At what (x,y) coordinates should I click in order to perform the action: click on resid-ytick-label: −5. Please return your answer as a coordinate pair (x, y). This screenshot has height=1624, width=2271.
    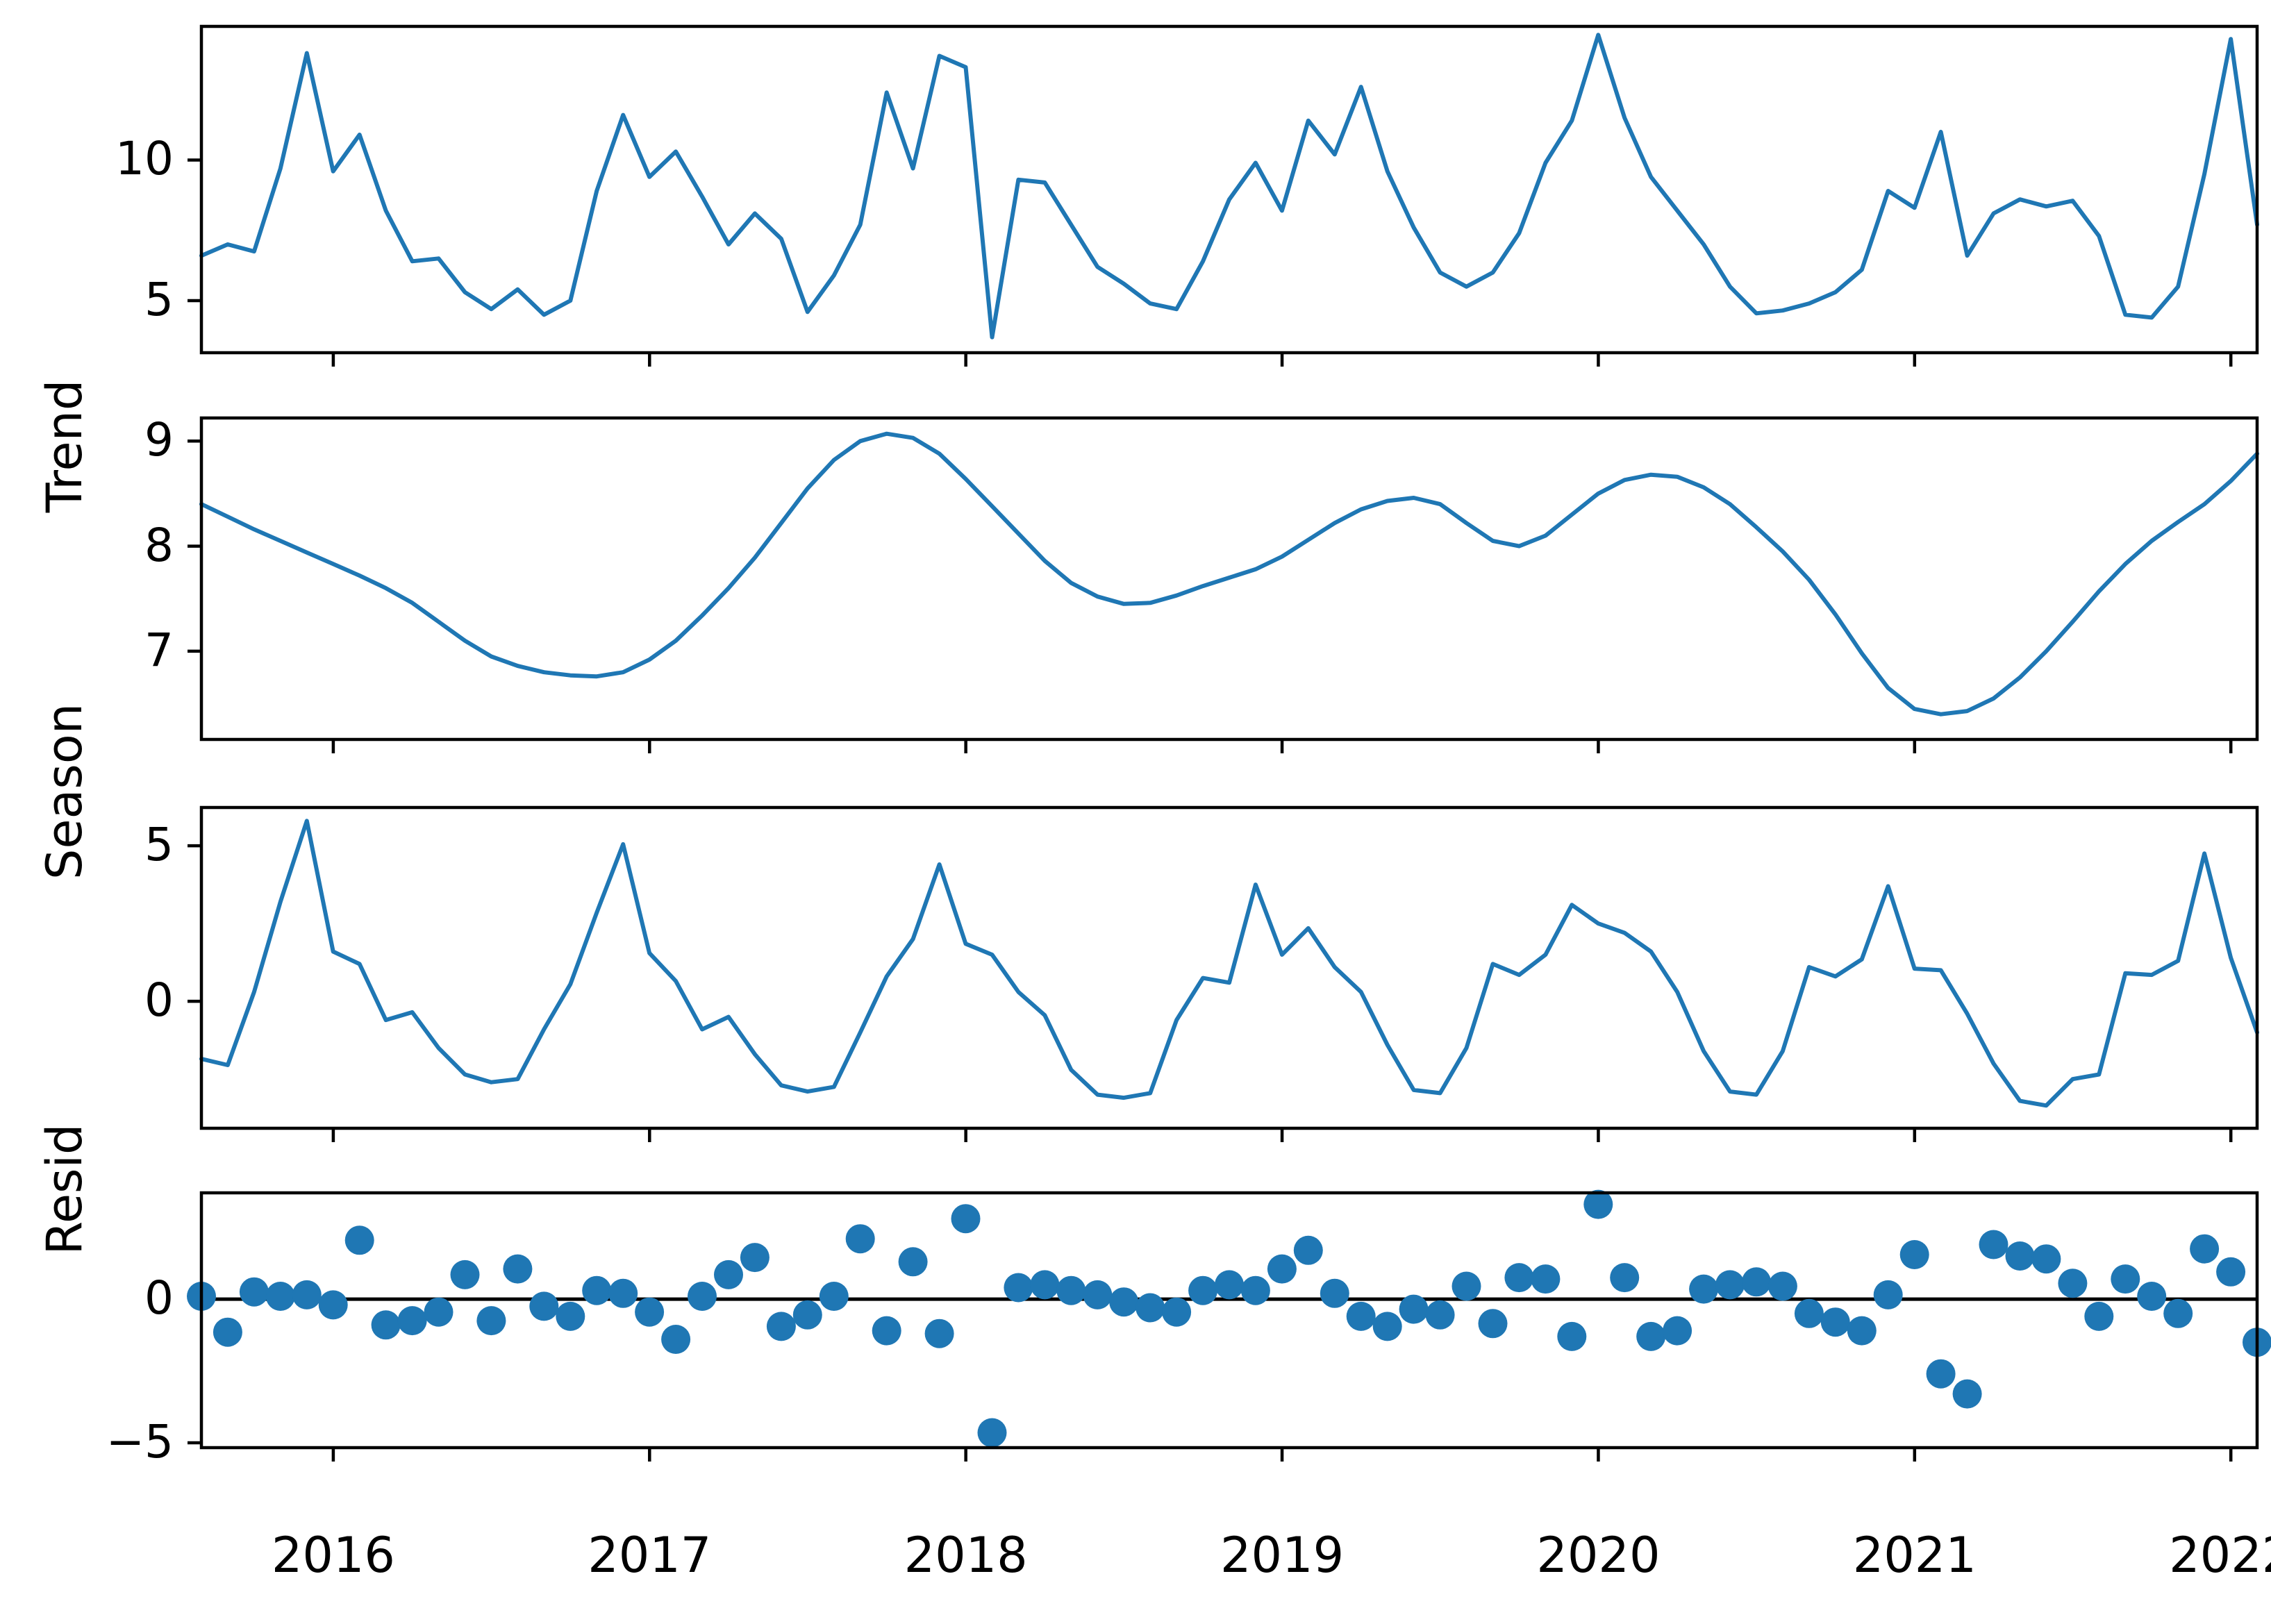
    Looking at the image, I should click on (140, 1441).